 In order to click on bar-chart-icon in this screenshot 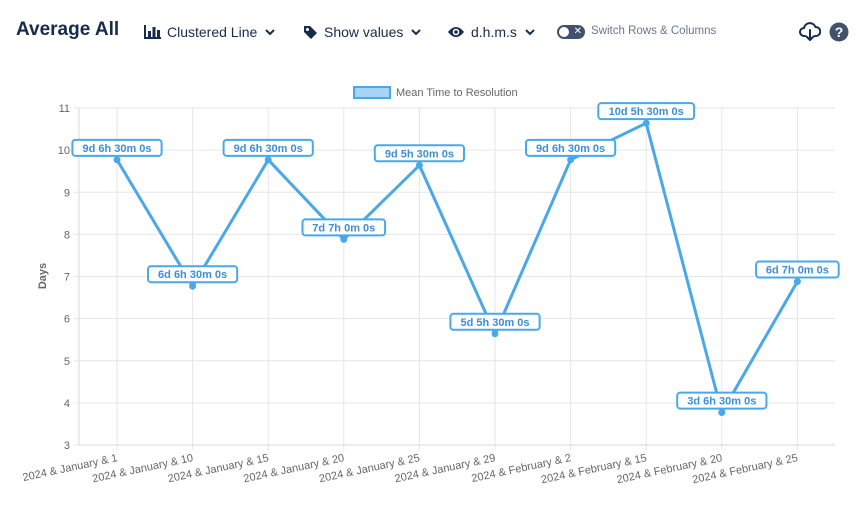, I will do `click(152, 32)`.